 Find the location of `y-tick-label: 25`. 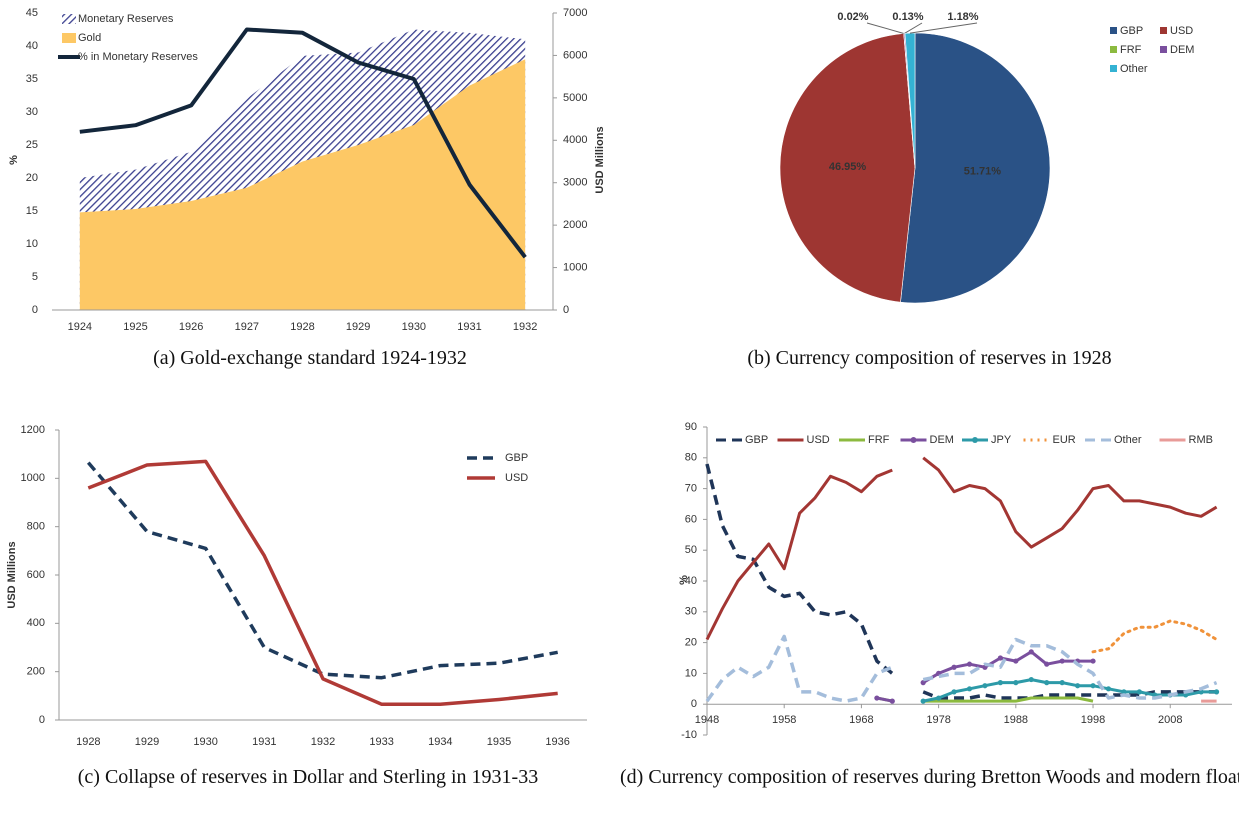

y-tick-label: 25 is located at coordinates (32, 145).